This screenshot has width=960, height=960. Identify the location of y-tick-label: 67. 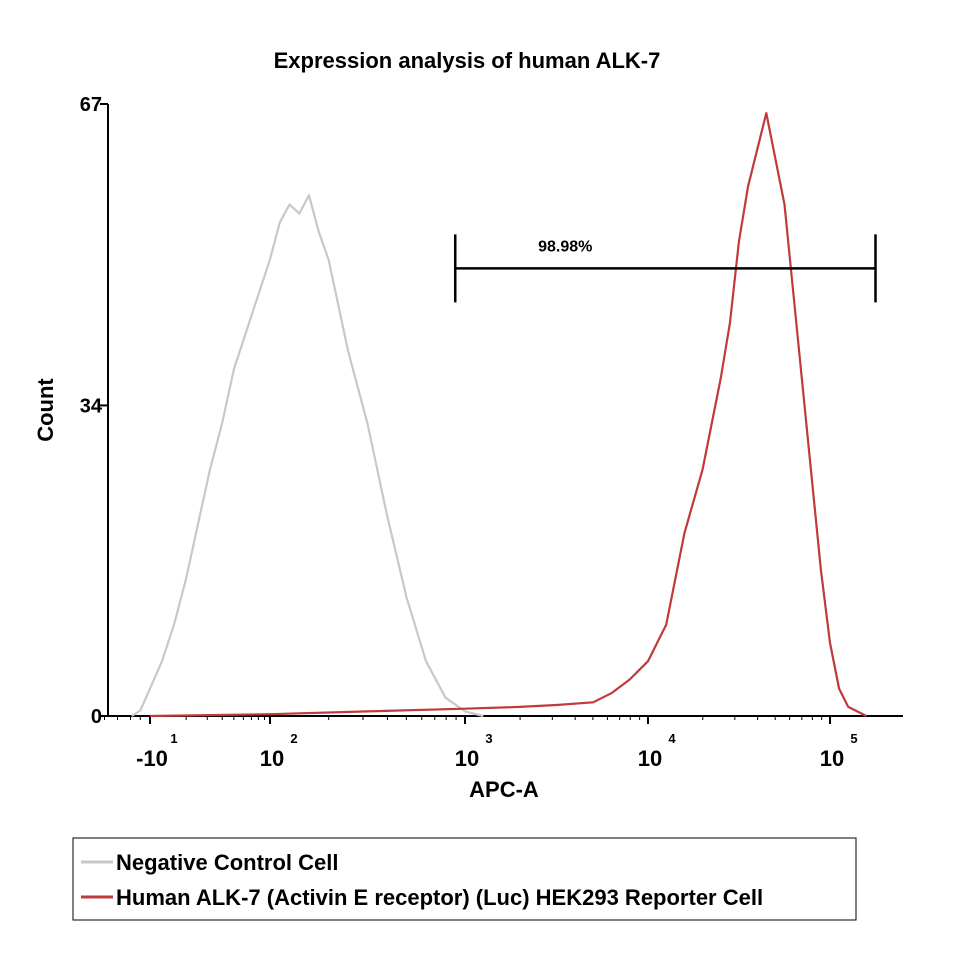
(91, 105).